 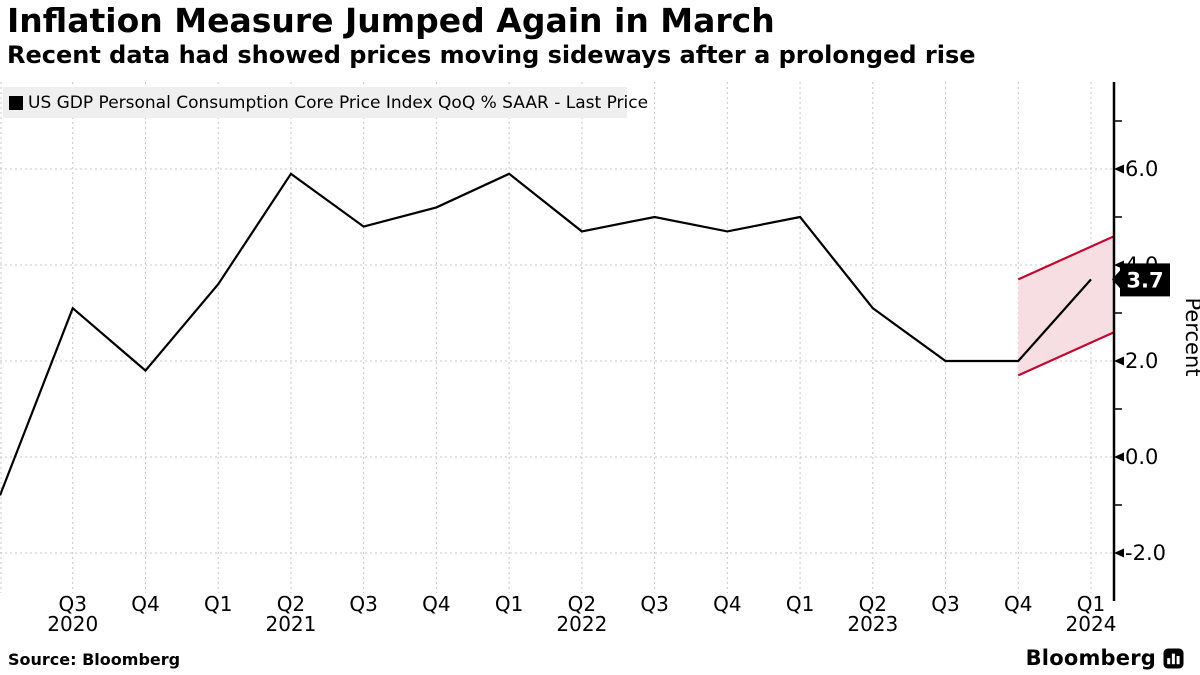 I want to click on y-tick-label: 2.0, so click(x=1141, y=361).